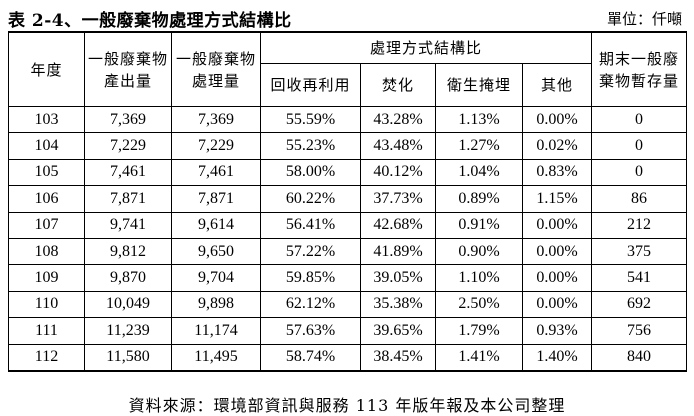  I want to click on cell-treated: 11,174, so click(216, 331).